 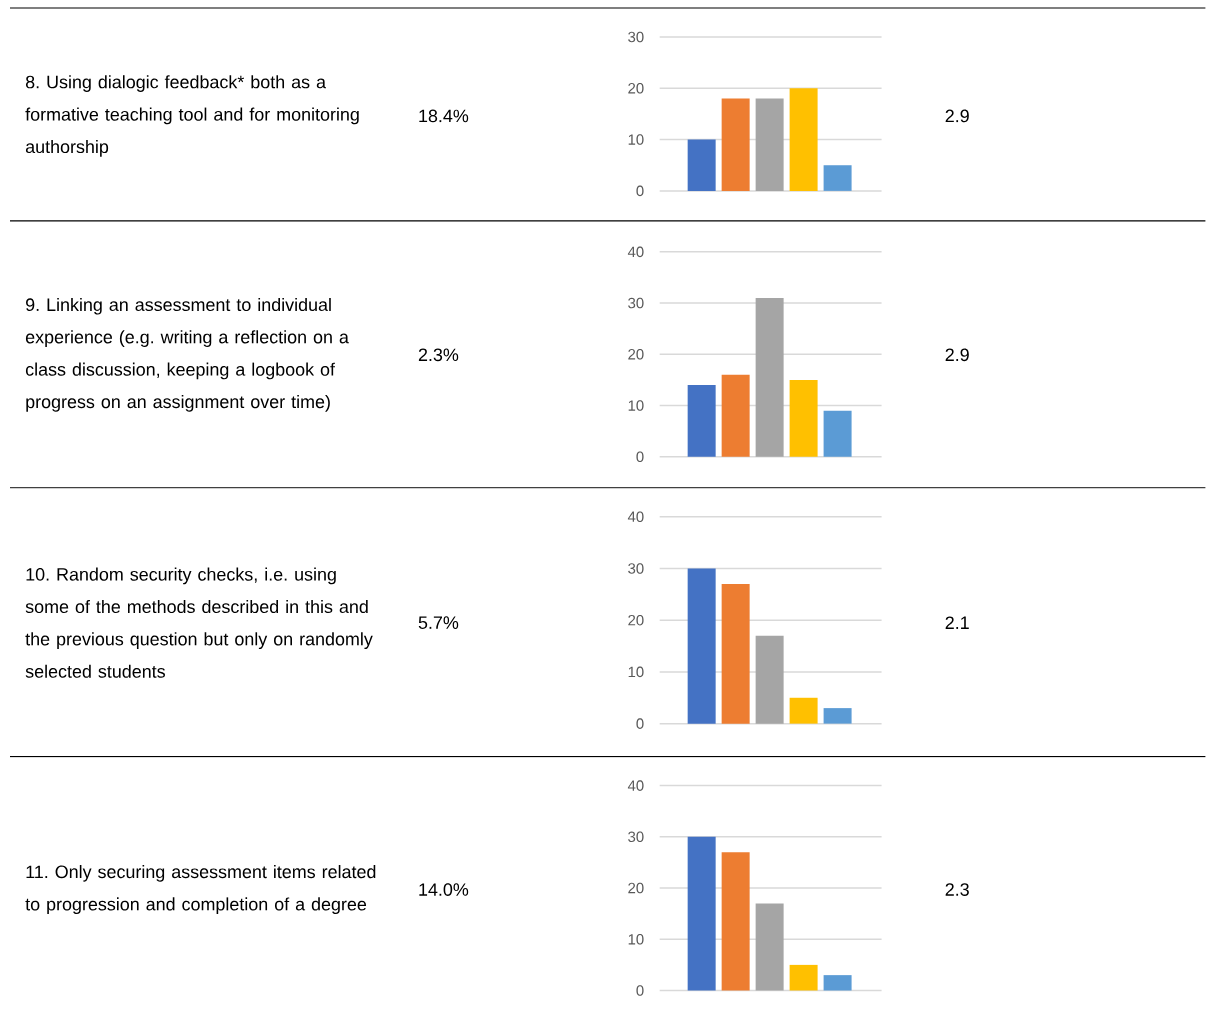 I want to click on text: 14.0%, so click(x=444, y=889).